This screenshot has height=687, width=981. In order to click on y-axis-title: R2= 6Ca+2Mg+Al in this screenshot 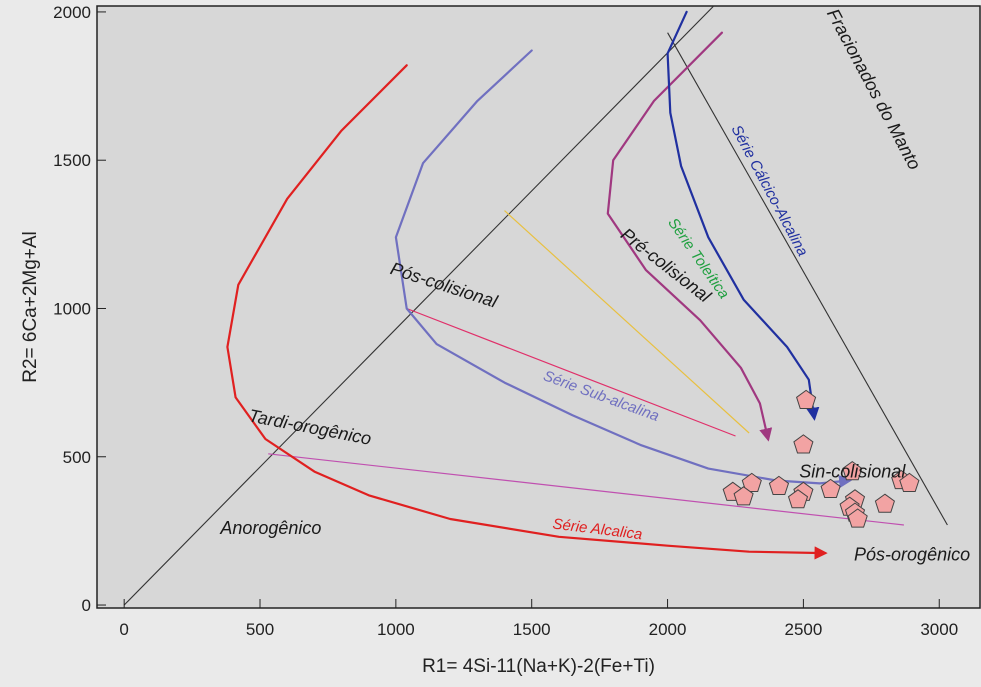, I will do `click(30, 307)`.